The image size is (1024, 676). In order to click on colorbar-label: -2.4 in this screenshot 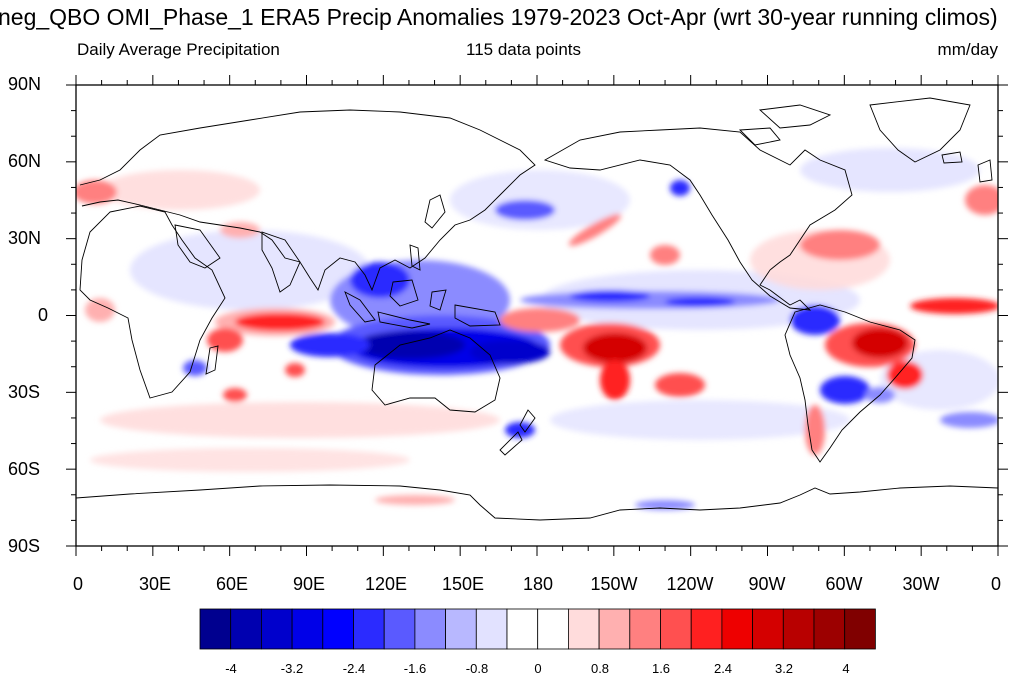, I will do `click(354, 668)`.